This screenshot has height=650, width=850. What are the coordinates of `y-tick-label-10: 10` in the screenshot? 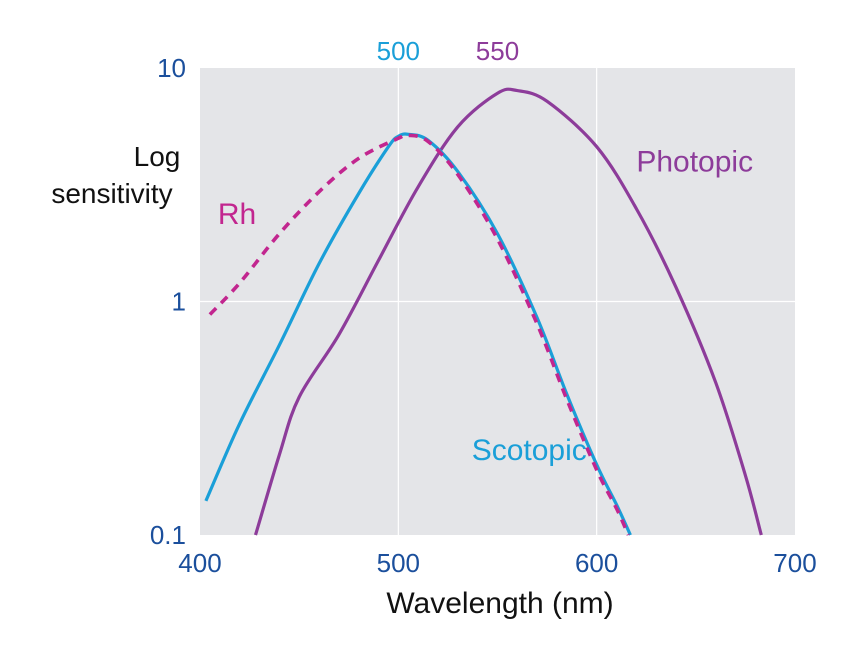 It's located at (171, 68).